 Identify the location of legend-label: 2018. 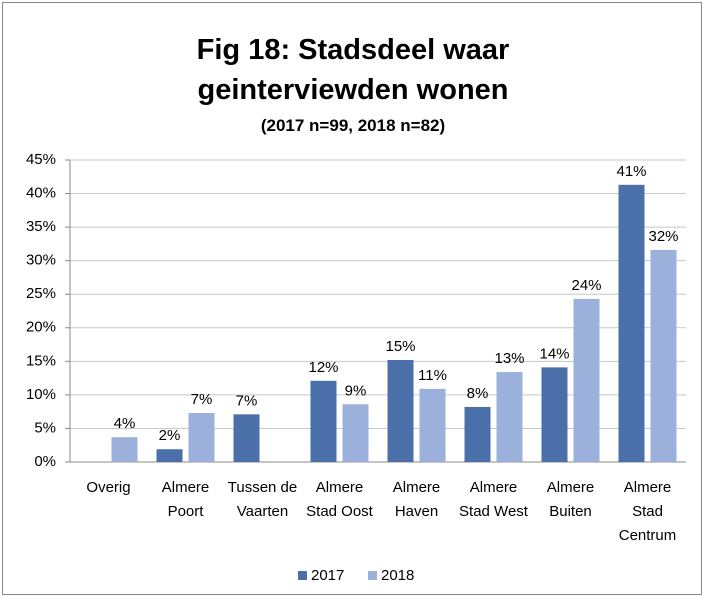
(397, 575).